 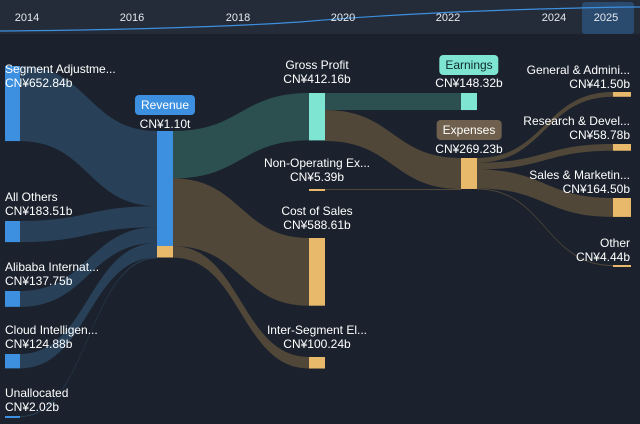 What do you see at coordinates (602, 250) in the screenshot?
I see `node-label-other: Other CN¥4.44b` at bounding box center [602, 250].